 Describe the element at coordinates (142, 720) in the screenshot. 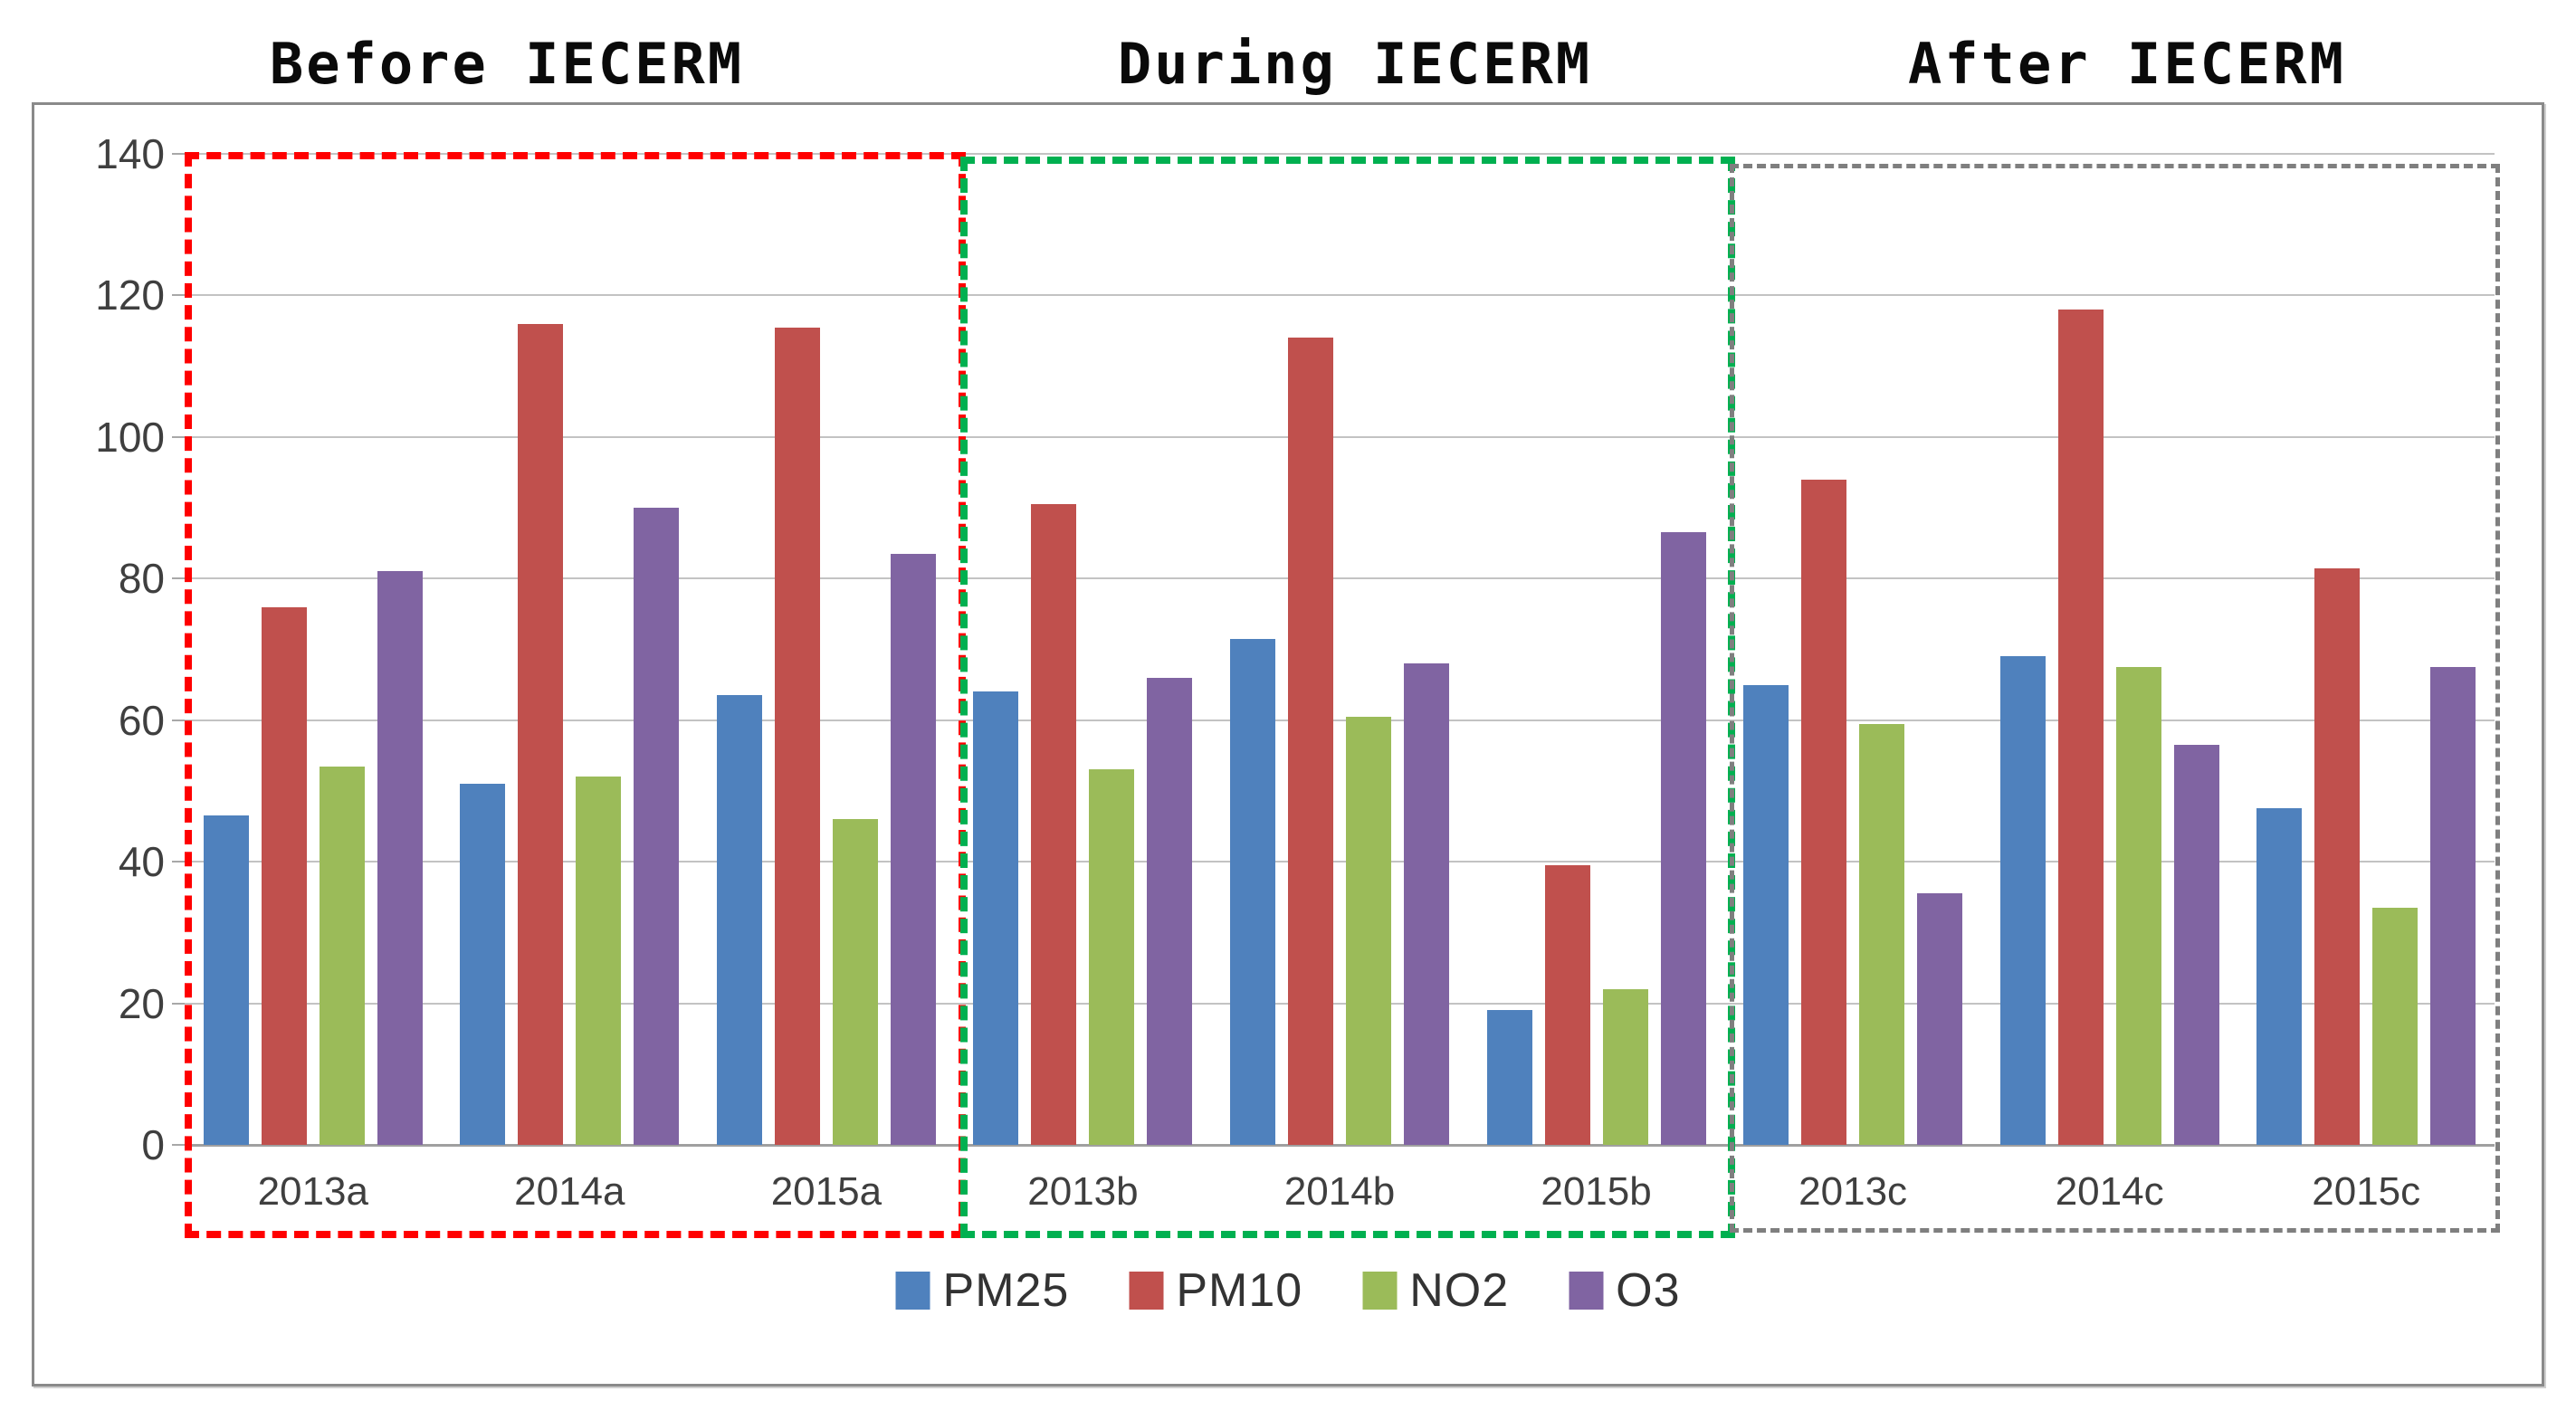

I see `y-axis-label-60: 60` at that location.